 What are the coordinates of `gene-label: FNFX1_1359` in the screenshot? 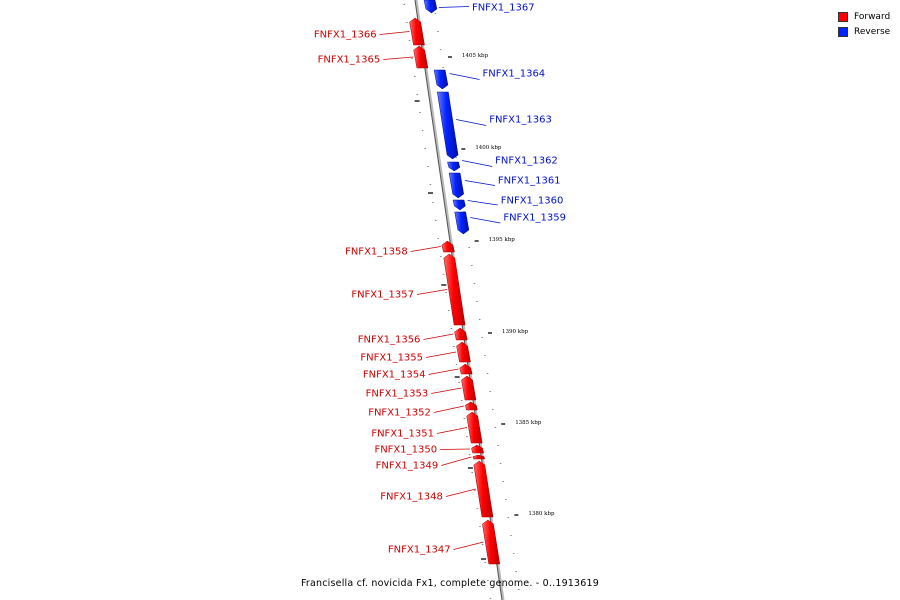 It's located at (534, 218).